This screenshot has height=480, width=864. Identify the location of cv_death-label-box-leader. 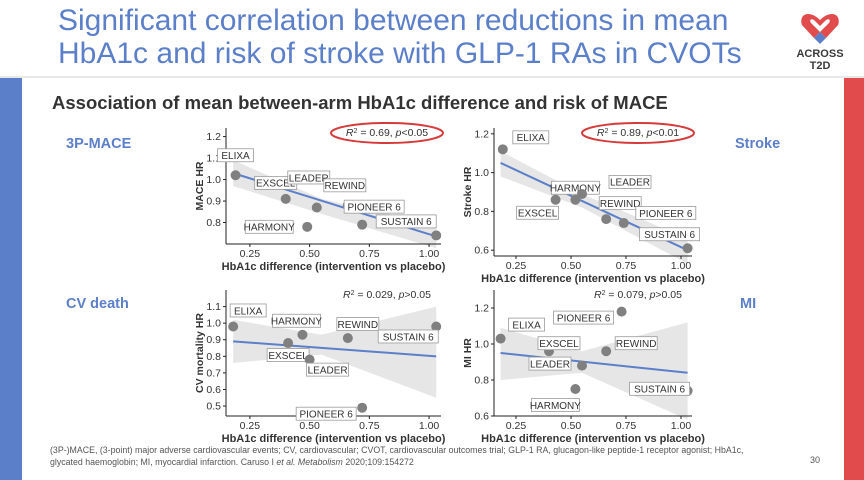
(328, 369).